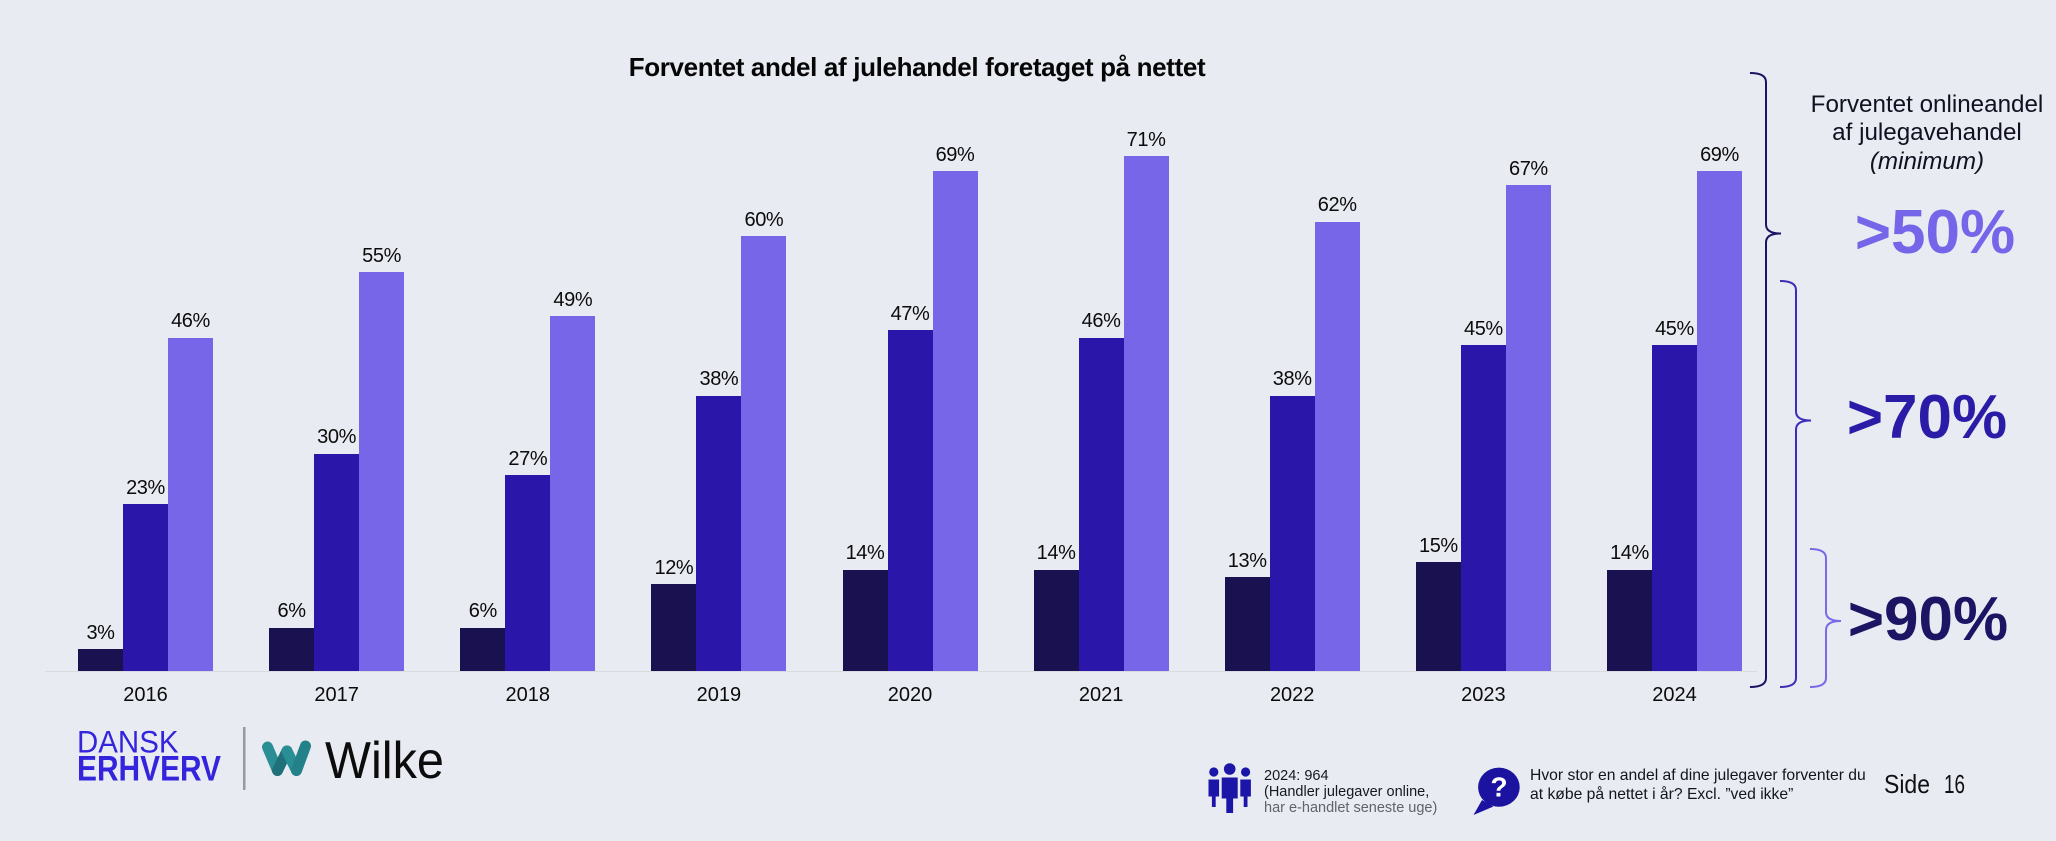 Image resolution: width=2056 pixels, height=841 pixels. Describe the element at coordinates (384, 761) in the screenshot. I see `svg-text: Wilke` at that location.